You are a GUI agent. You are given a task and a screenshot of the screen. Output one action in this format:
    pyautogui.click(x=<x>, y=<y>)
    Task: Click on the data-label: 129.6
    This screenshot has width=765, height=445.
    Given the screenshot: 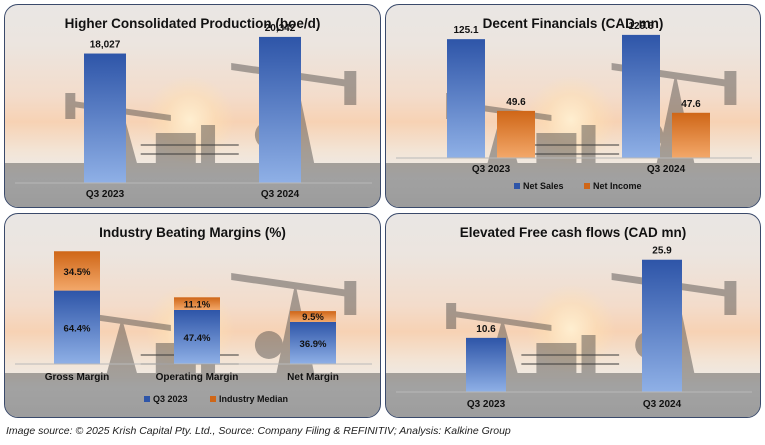 What is the action you would take?
    pyautogui.click(x=640, y=26)
    